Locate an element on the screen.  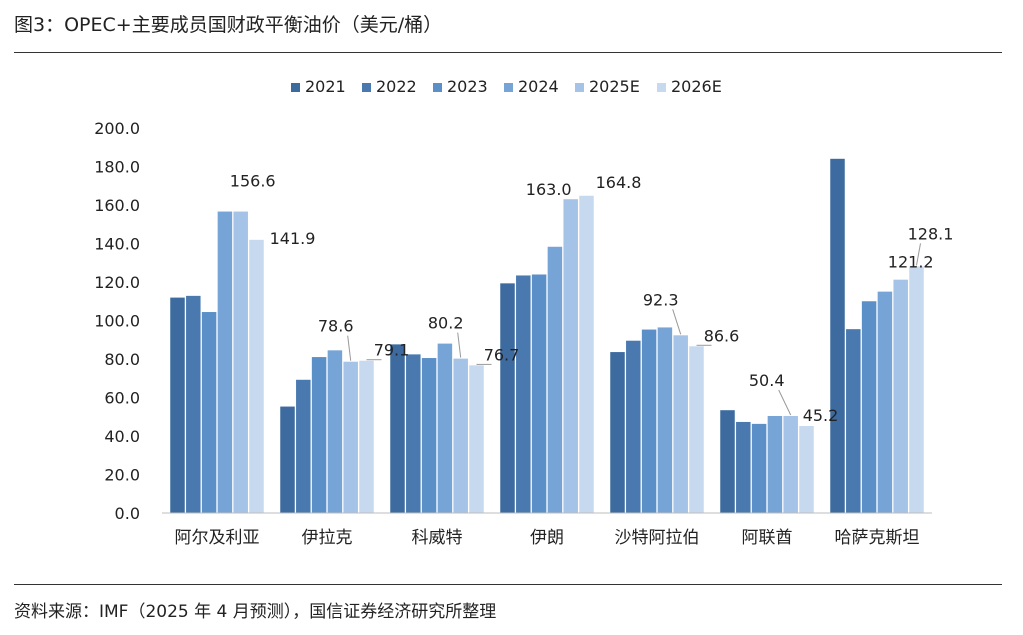
x-tick-label: 沙特阿拉伯 is located at coordinates (657, 538).